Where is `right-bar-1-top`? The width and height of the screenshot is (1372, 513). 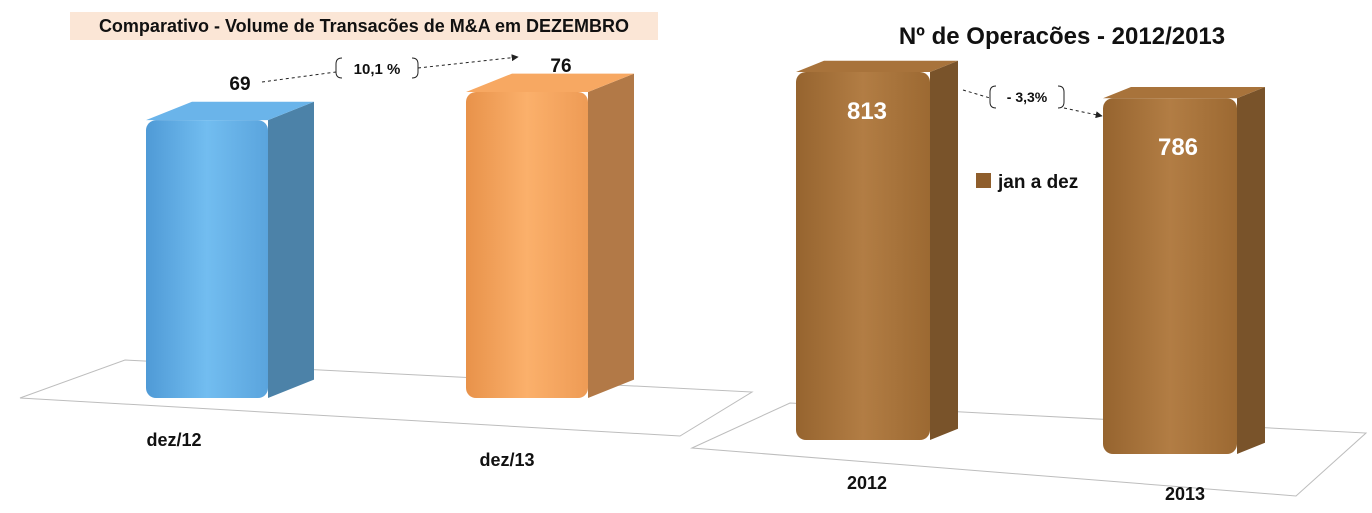
right-bar-1-top is located at coordinates (1184, 93).